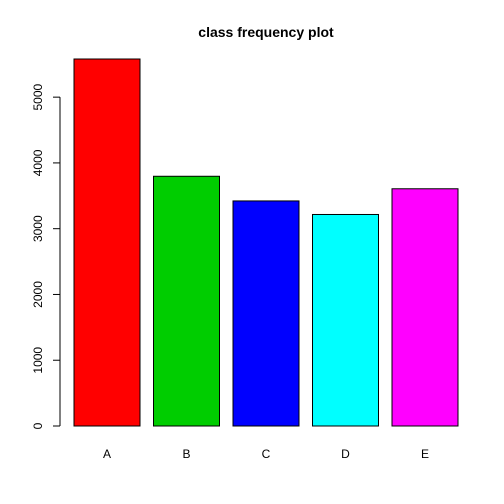  What do you see at coordinates (107, 242) in the screenshot?
I see `bar-a` at bounding box center [107, 242].